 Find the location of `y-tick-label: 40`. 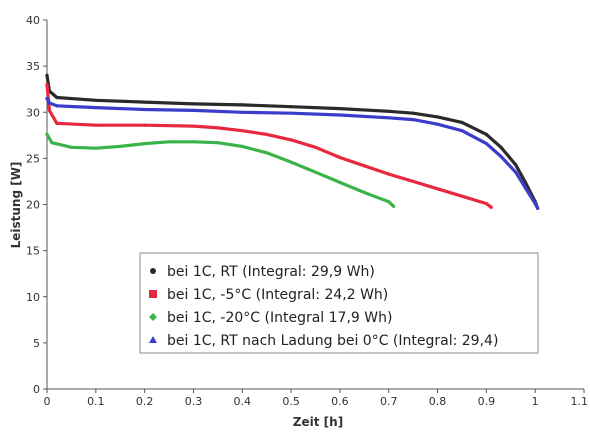

y-tick-label: 40 is located at coordinates (33, 20).